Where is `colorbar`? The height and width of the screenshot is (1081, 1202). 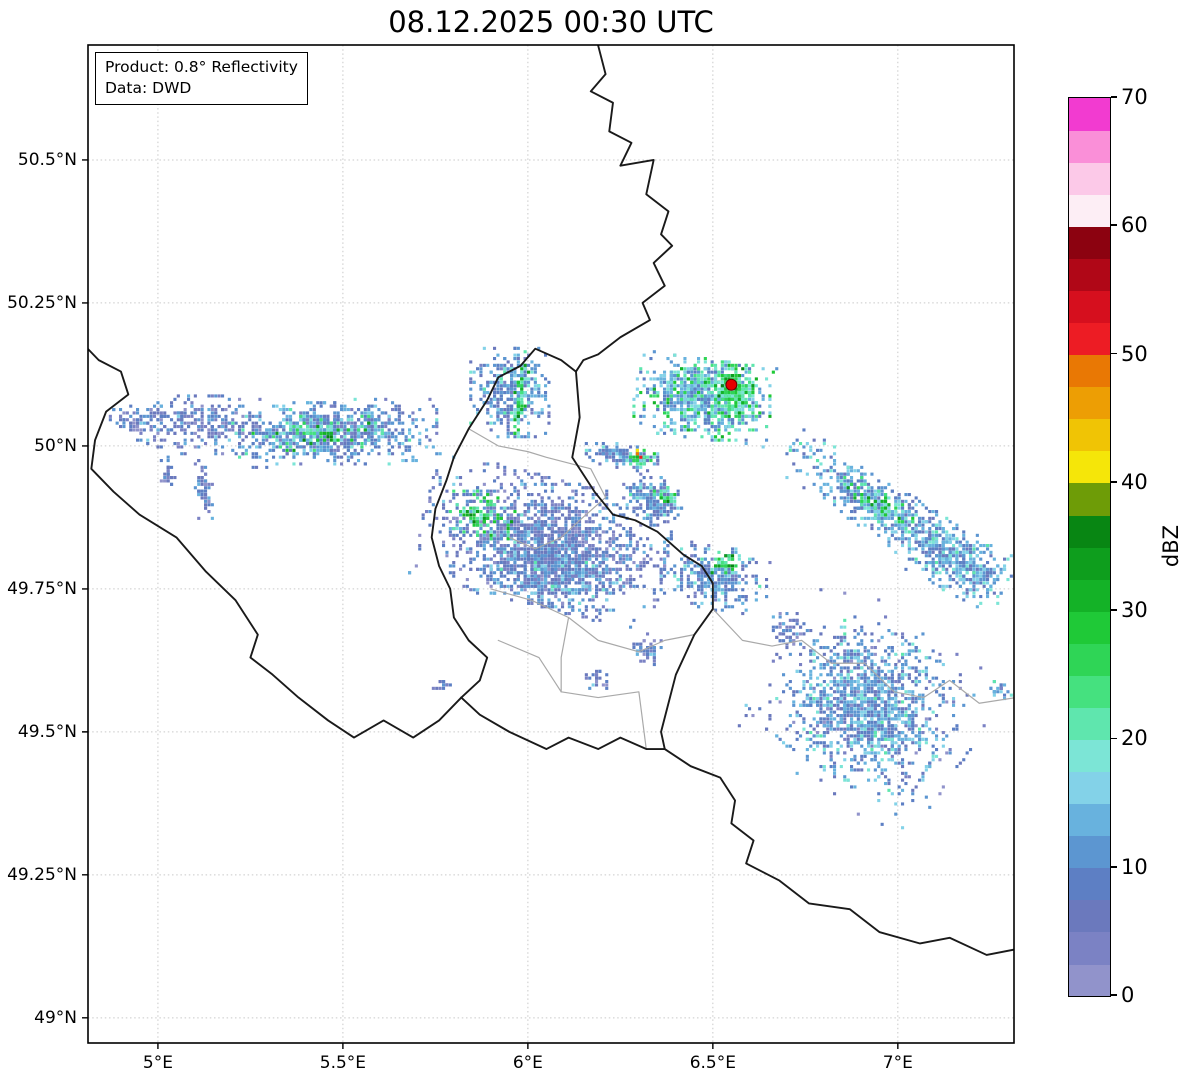
colorbar is located at coordinates (1089, 547).